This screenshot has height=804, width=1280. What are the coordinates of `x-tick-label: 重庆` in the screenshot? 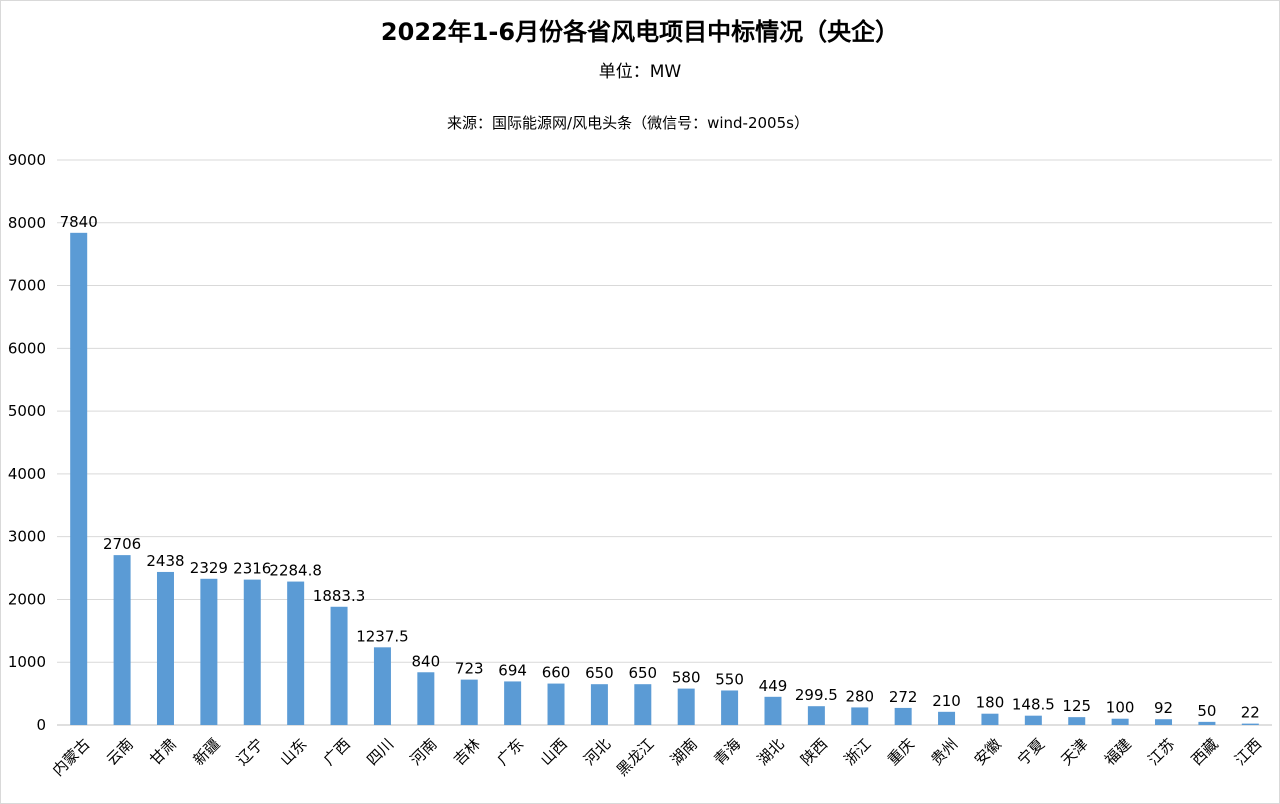 It's located at (901, 752).